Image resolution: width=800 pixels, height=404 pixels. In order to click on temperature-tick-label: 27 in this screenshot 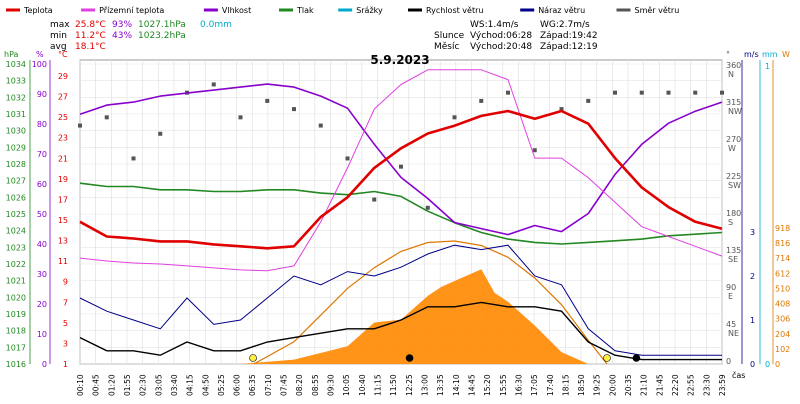, I will do `click(63, 97)`.